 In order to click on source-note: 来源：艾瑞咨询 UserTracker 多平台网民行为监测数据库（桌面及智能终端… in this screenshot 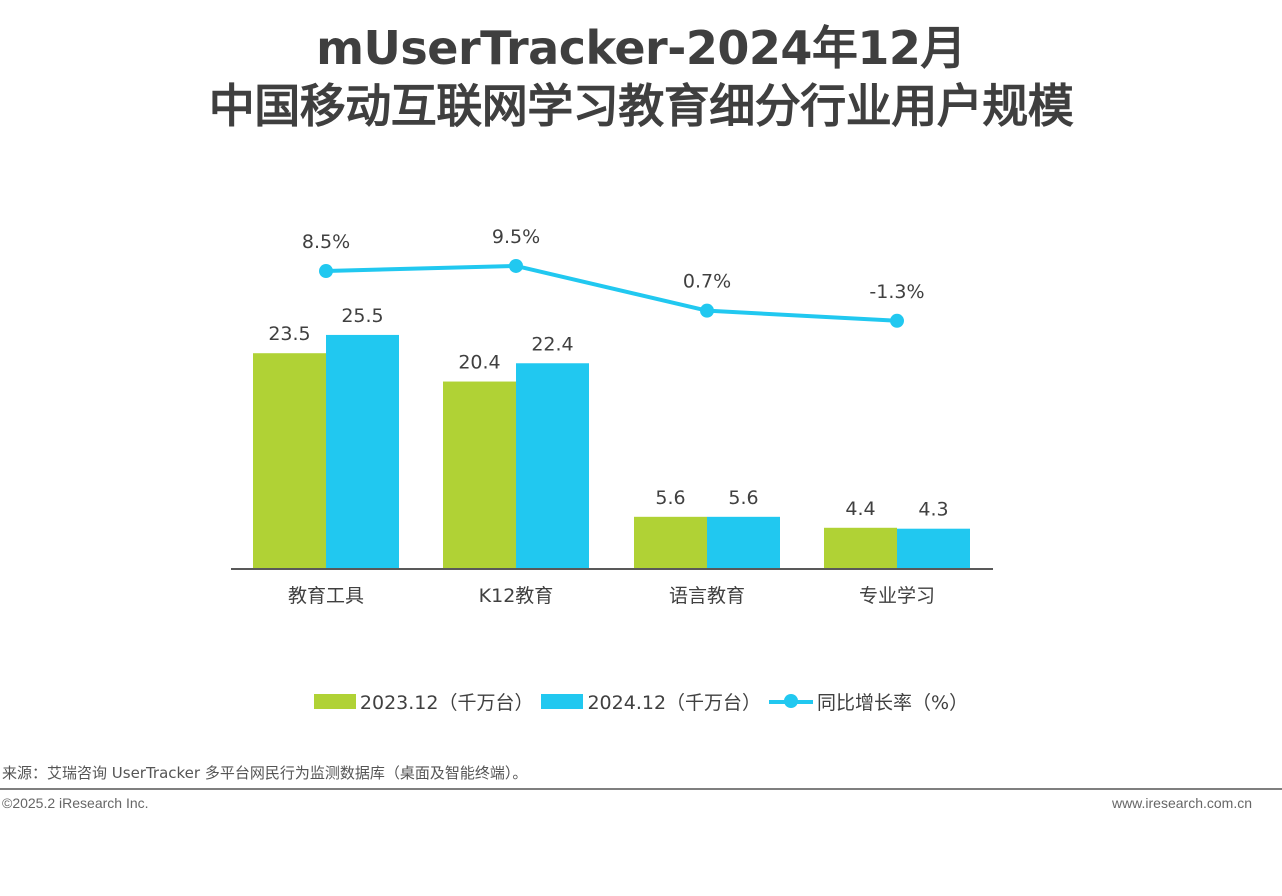, I will do `click(265, 773)`.